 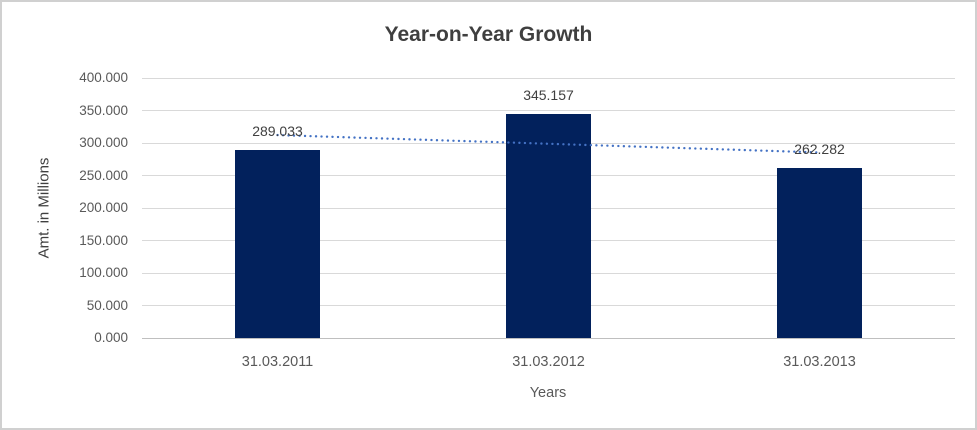 What do you see at coordinates (103, 77) in the screenshot?
I see `y-tick-label: 400.000` at bounding box center [103, 77].